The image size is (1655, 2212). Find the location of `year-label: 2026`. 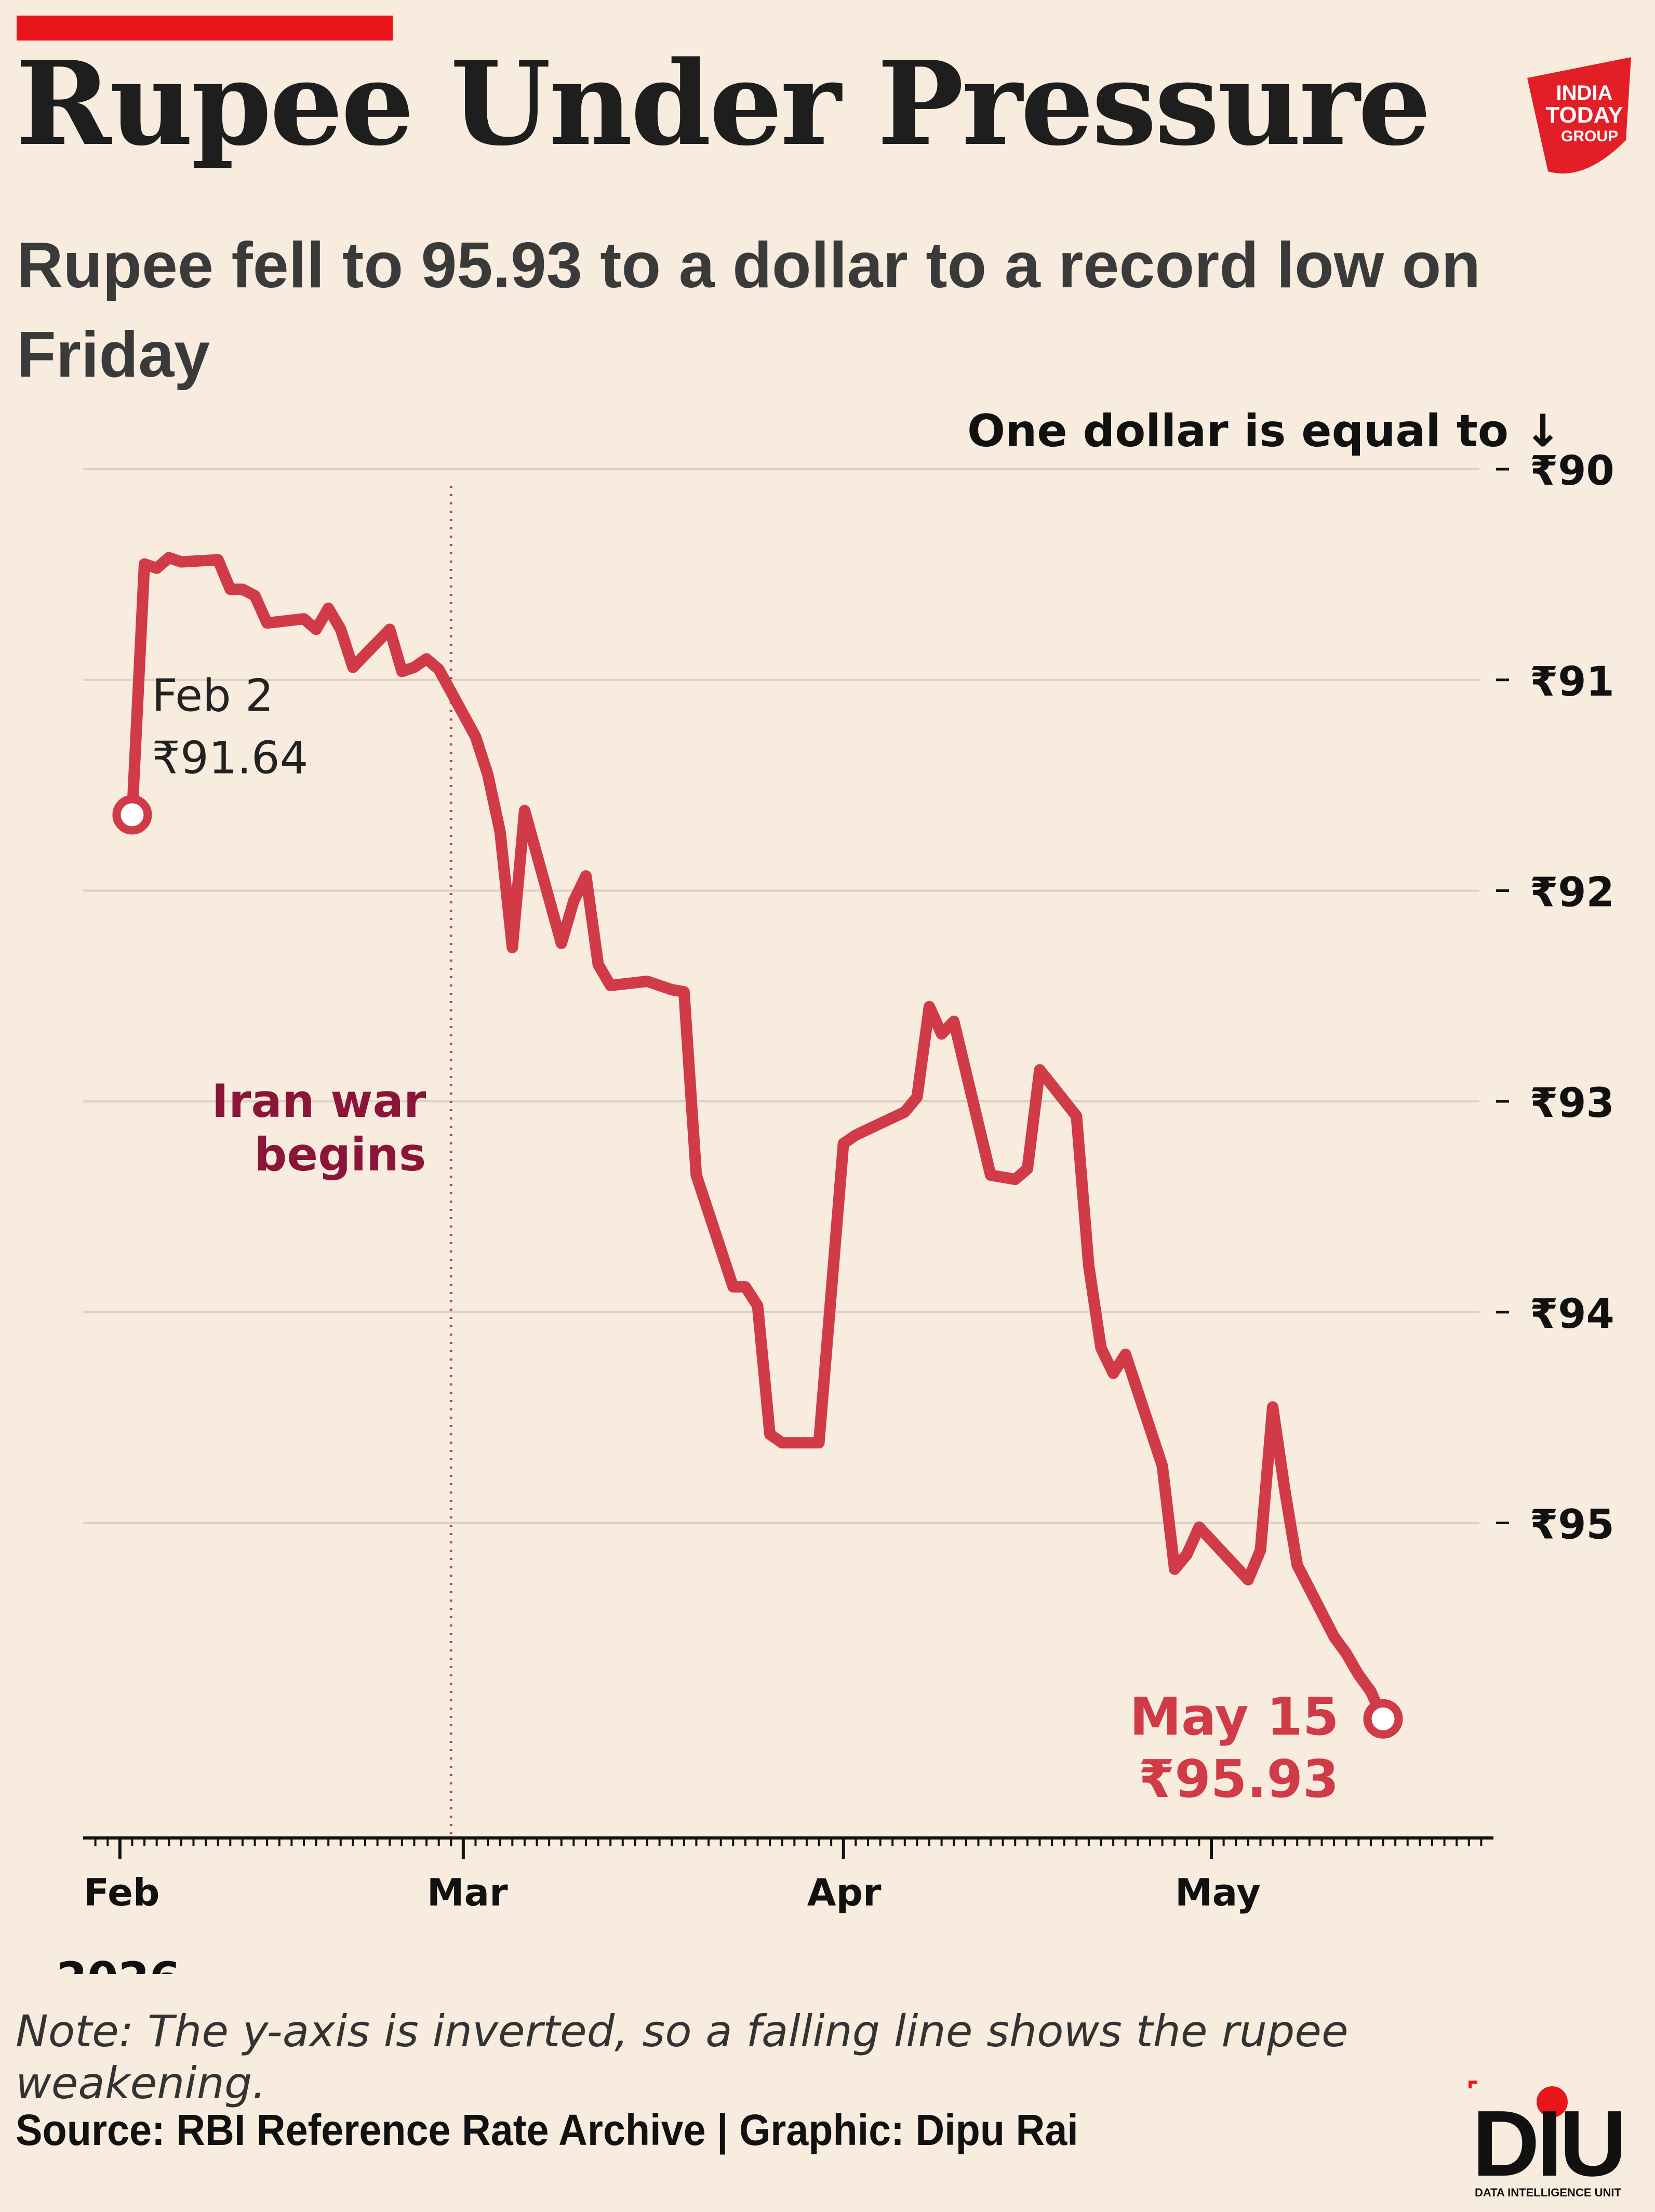

year-label: 2026 is located at coordinates (118, 1963).